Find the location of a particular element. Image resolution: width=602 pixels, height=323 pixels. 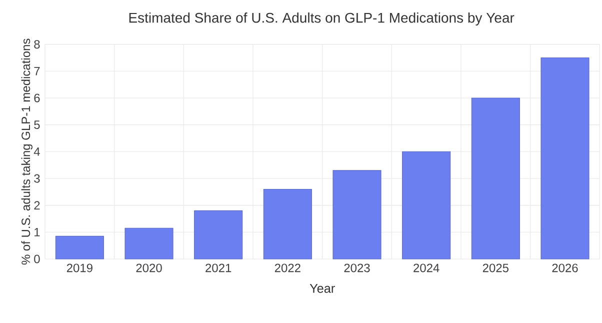

x-axis-title: Year is located at coordinates (322, 288).